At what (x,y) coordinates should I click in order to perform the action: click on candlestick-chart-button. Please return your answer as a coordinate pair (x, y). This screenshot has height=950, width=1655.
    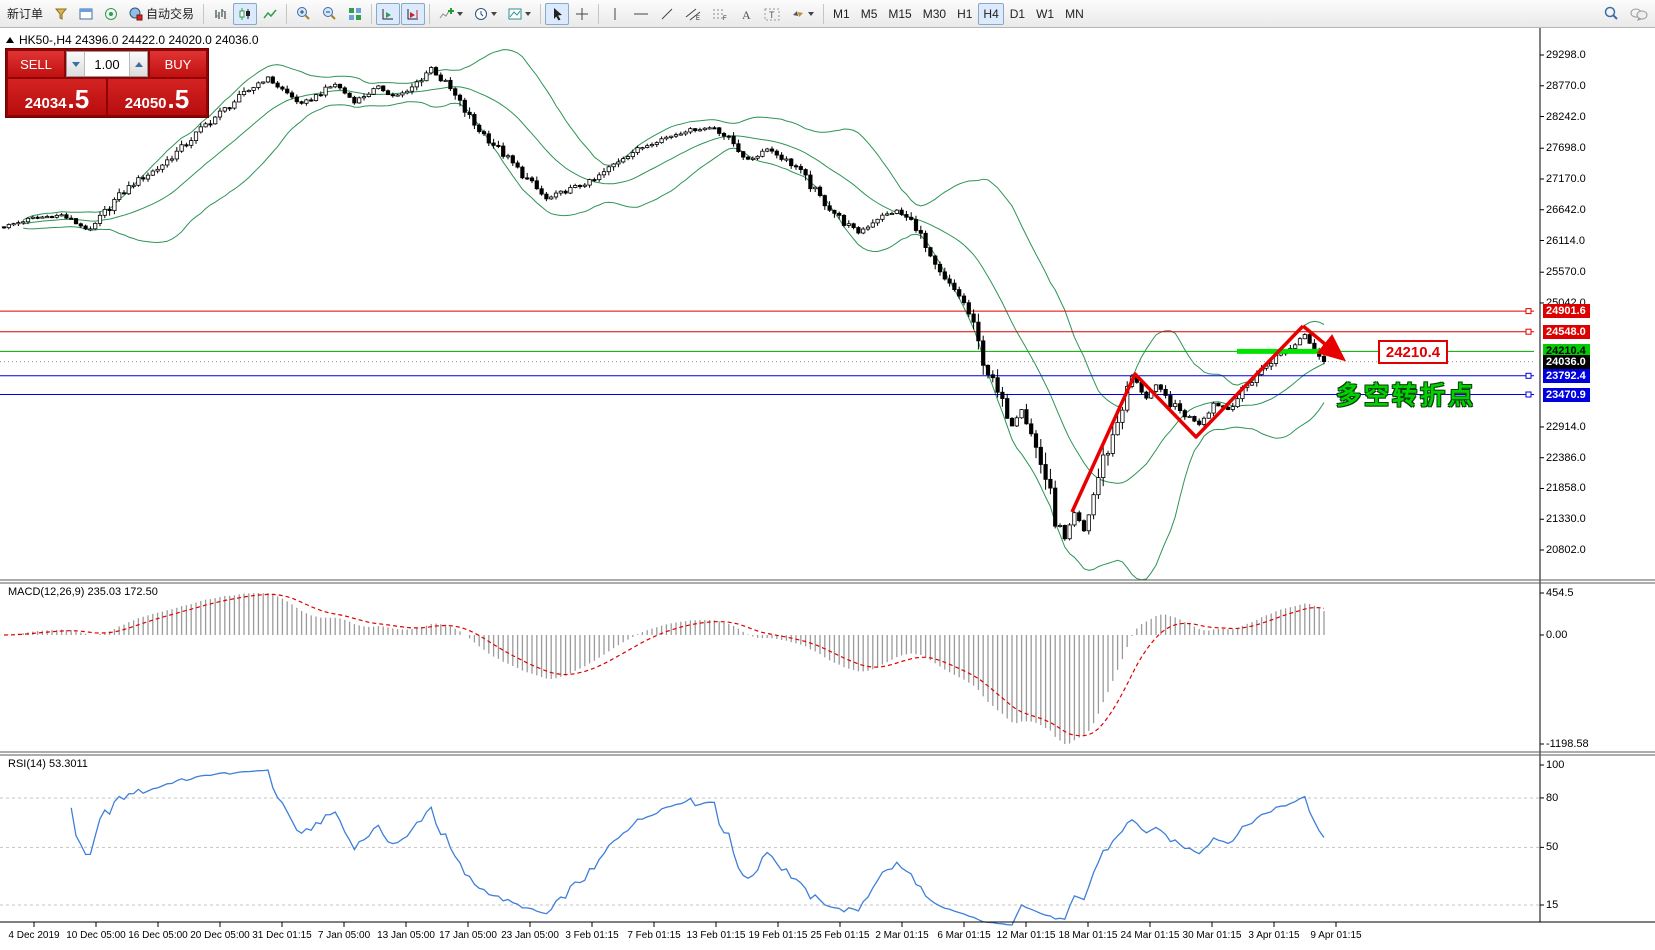
    Looking at the image, I should click on (245, 13).